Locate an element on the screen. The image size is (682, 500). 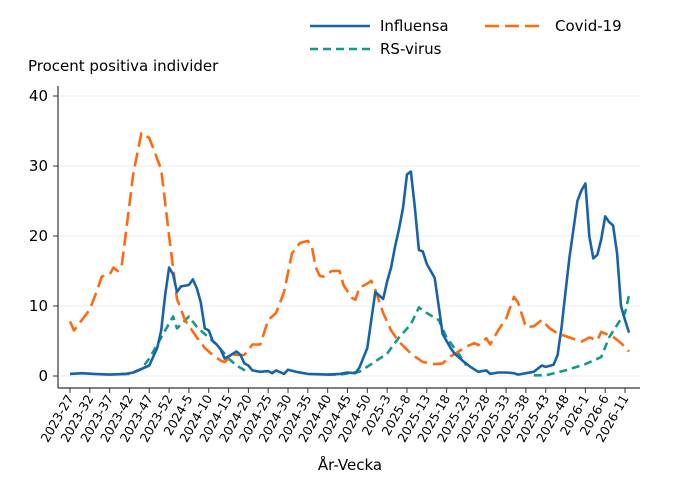
y-tick-label: 10 is located at coordinates (38, 306).